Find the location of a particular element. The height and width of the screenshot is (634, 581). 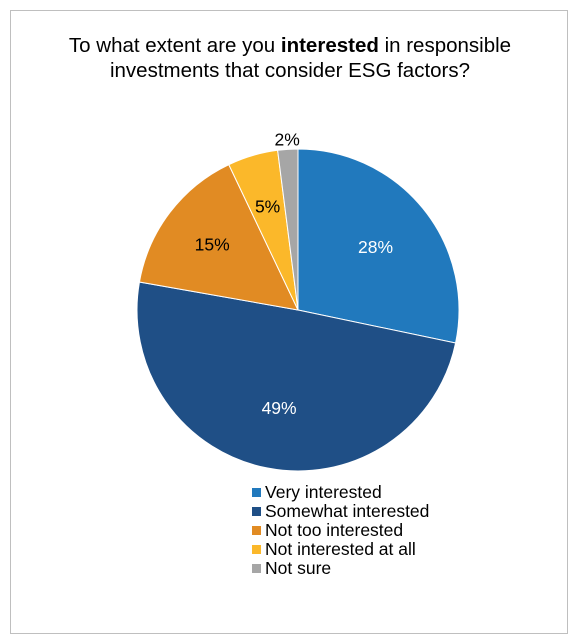

data-label-not-too-interested: 15% is located at coordinates (212, 245).